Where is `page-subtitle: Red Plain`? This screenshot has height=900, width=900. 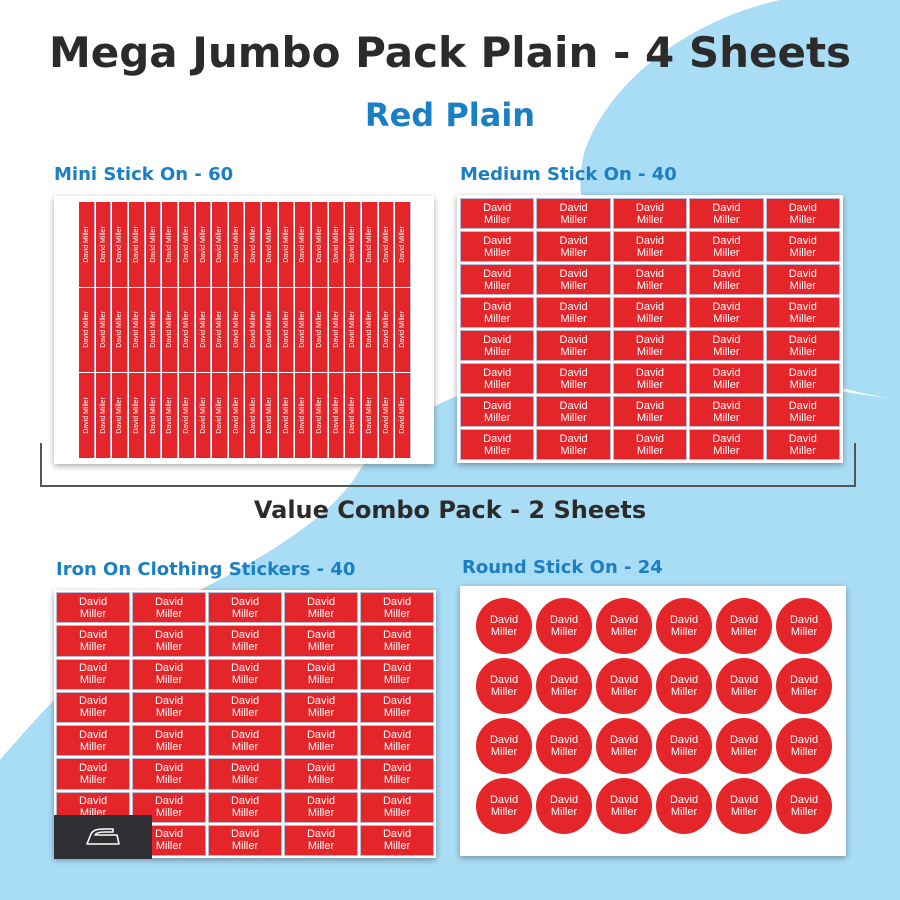
page-subtitle: Red Plain is located at coordinates (450, 115).